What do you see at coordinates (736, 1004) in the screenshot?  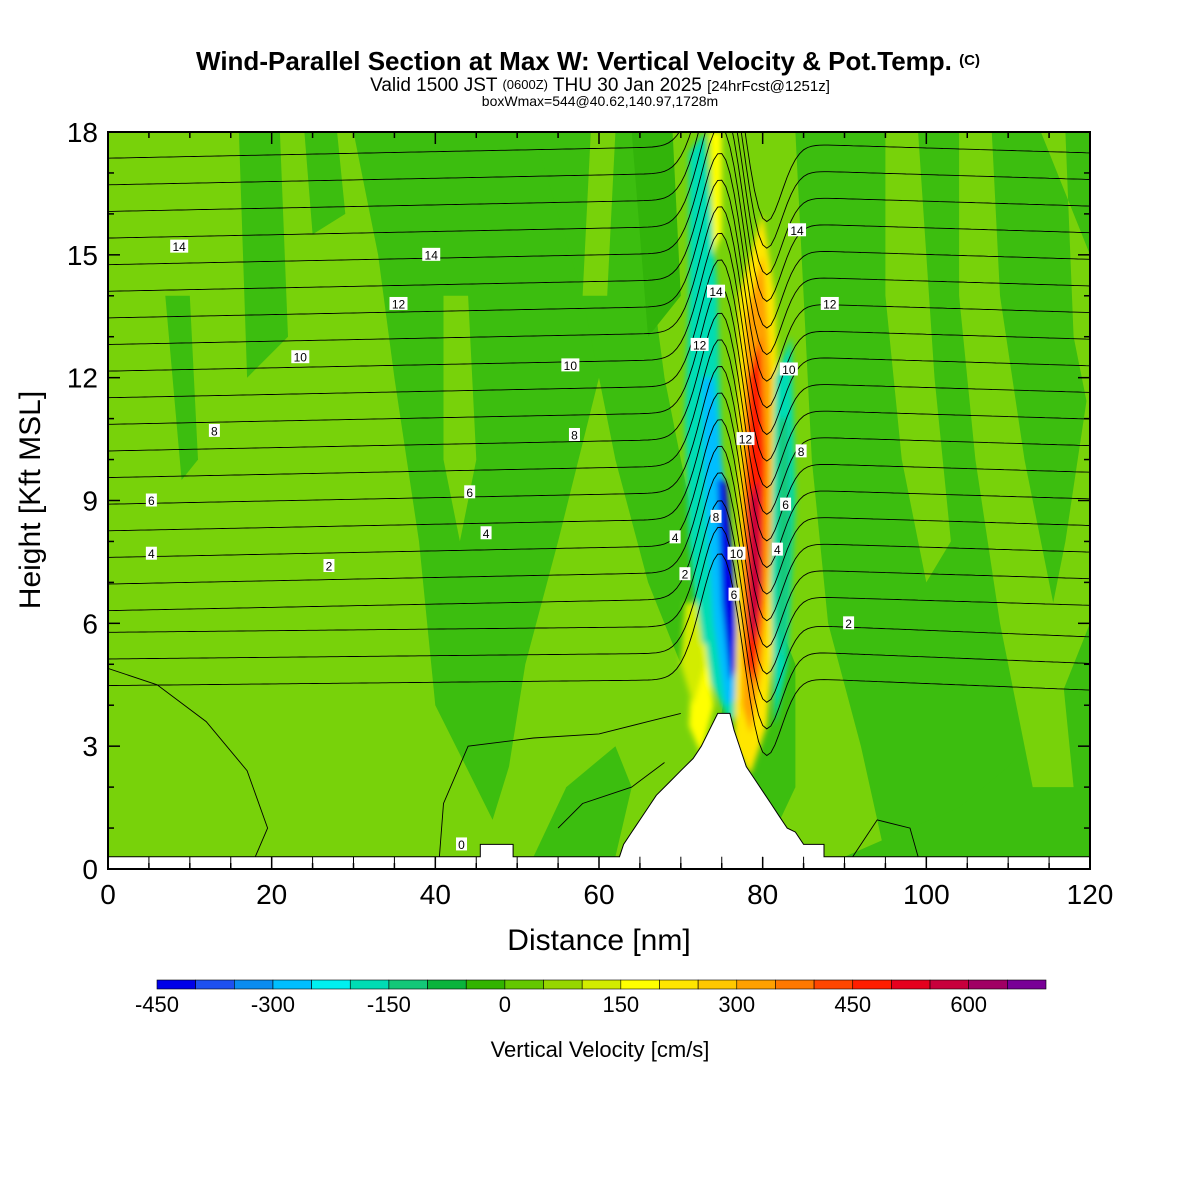 I see `colorbar-tick-label: 300` at bounding box center [736, 1004].